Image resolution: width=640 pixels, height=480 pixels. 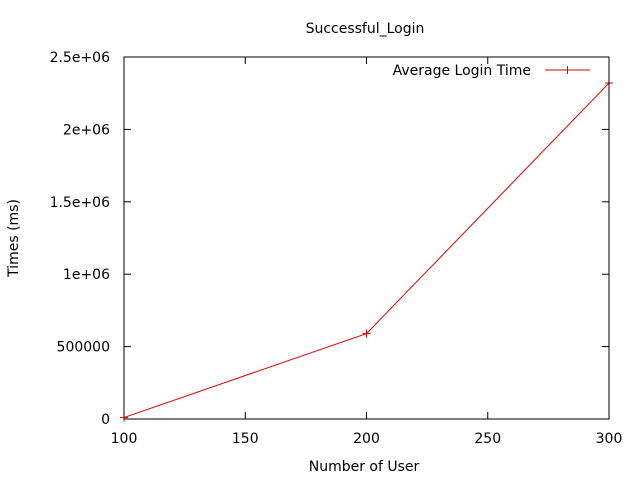 I want to click on y-tick-label: 1.5e+06, so click(x=80, y=203).